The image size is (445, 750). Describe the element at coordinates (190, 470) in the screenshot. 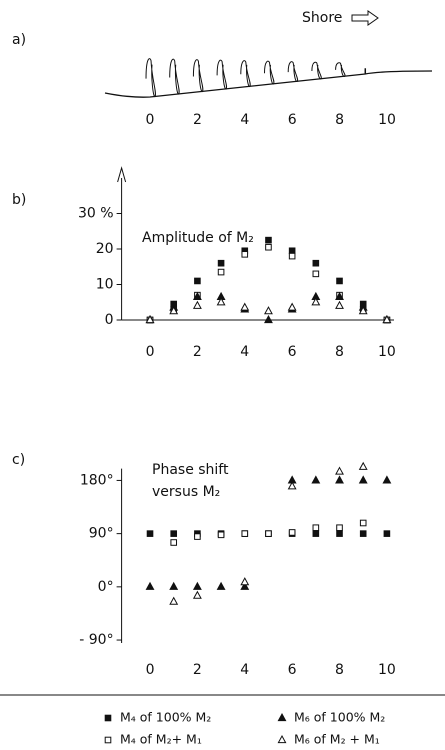

I see `chart-title: Phase shift` at that location.